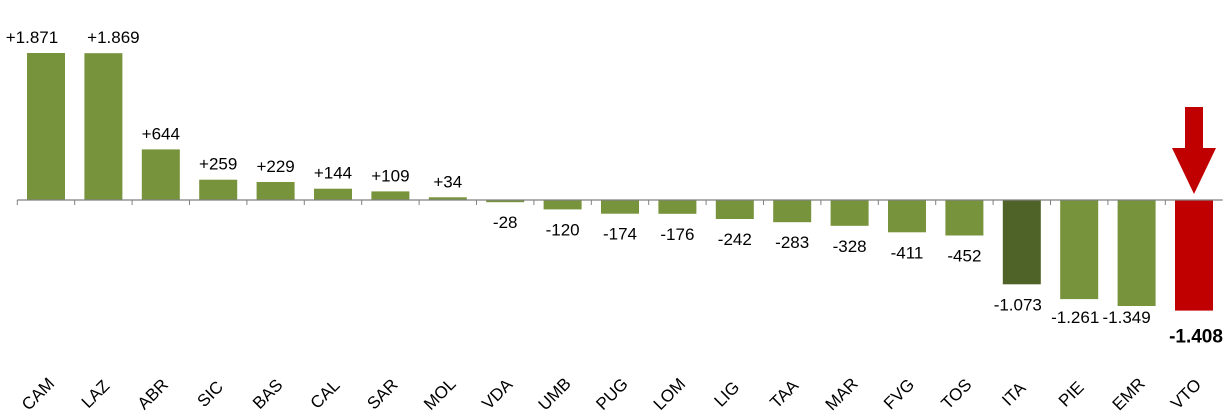 The height and width of the screenshot is (419, 1230). What do you see at coordinates (1196, 337) in the screenshot?
I see `data-label-vto: -1.408` at bounding box center [1196, 337].